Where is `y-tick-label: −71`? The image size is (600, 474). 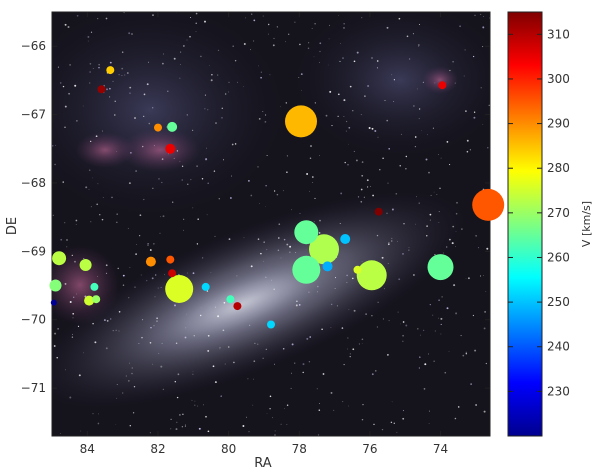 y-tick-label: −71 is located at coordinates (33, 388).